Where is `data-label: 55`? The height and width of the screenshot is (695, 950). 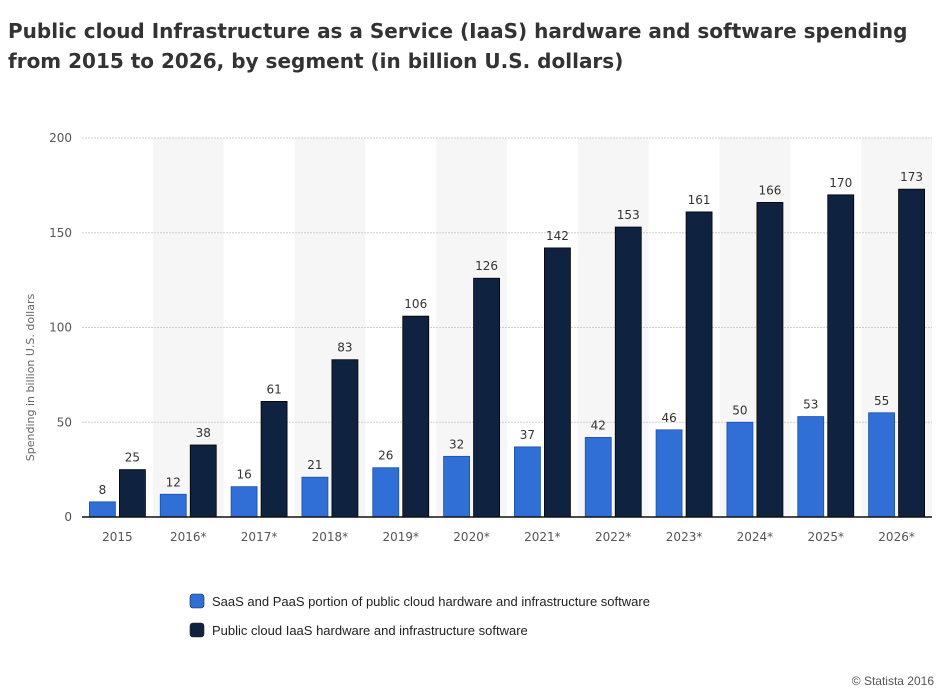
data-label: 55 is located at coordinates (881, 401).